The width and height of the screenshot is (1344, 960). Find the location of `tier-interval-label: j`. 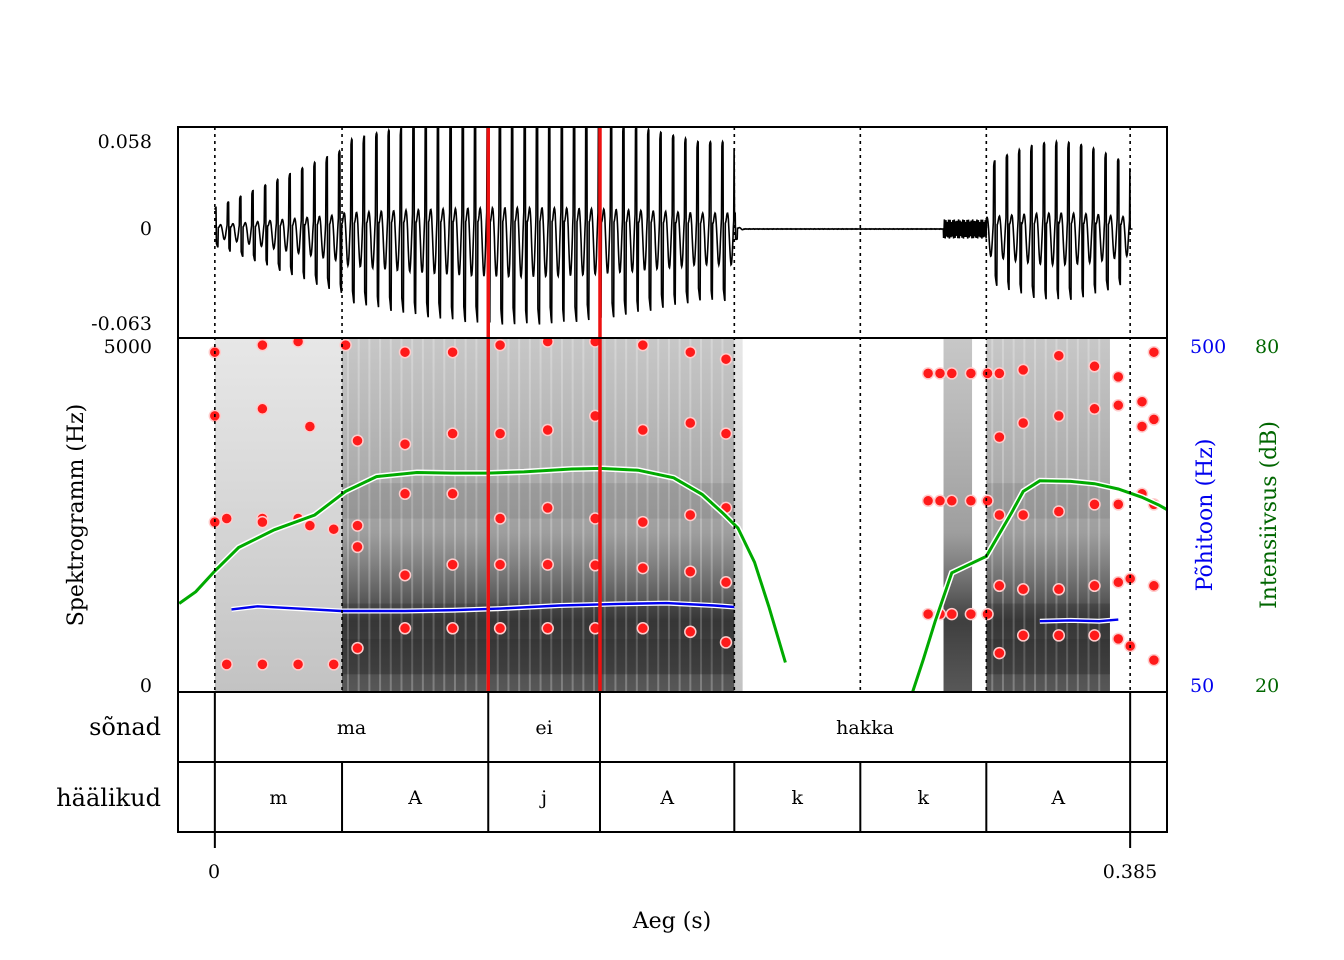

tier-interval-label: j is located at coordinates (543, 798).